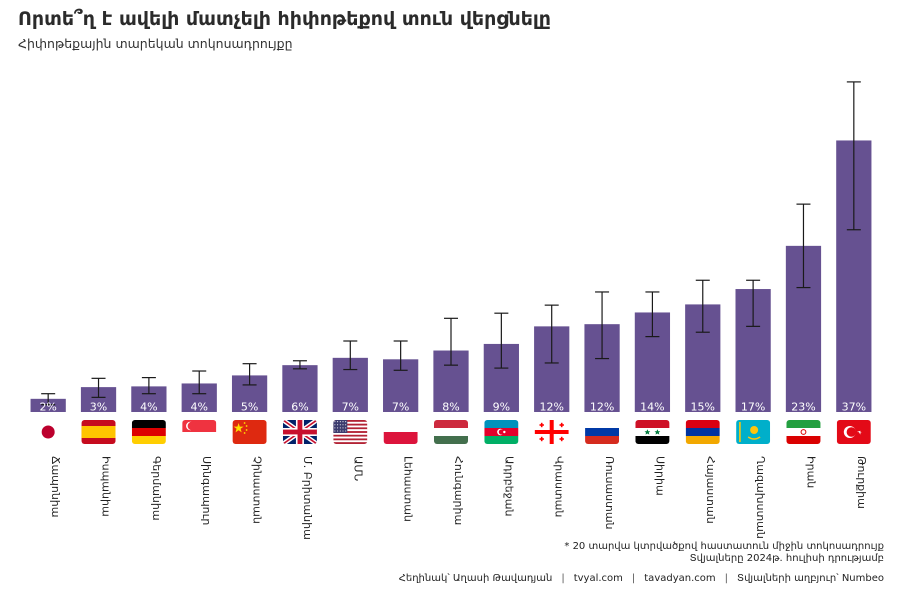 The height and width of the screenshot is (600, 900). What do you see at coordinates (458, 490) in the screenshot?
I see `category-label: Հունգարիա` at bounding box center [458, 490].